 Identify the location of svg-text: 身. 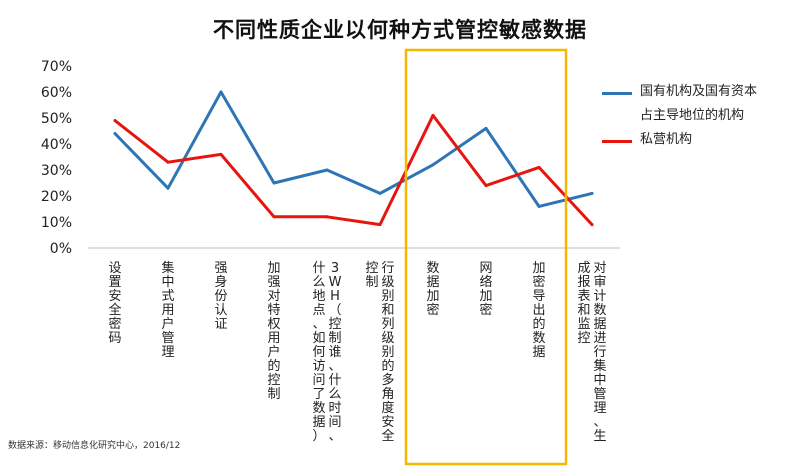
(220, 282).